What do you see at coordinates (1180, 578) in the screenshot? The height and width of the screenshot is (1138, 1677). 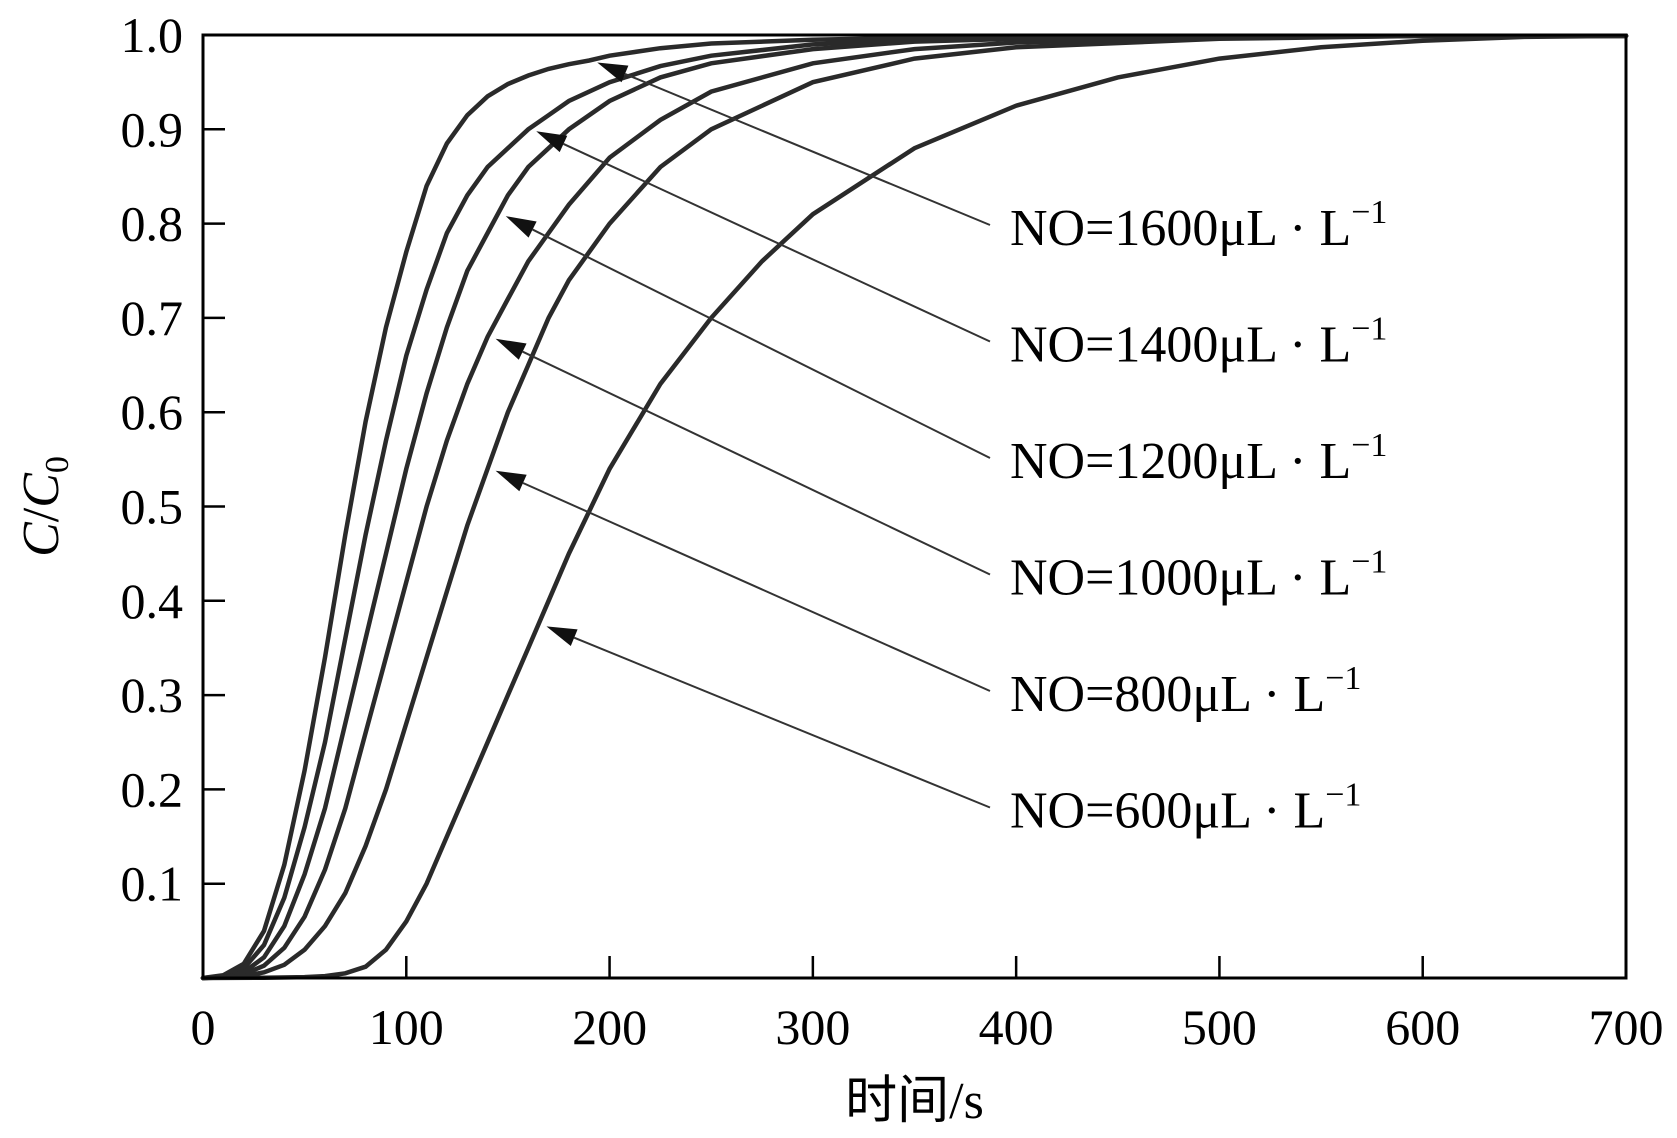 I see `series-label-text: NO=1000μL · L` at bounding box center [1180, 578].